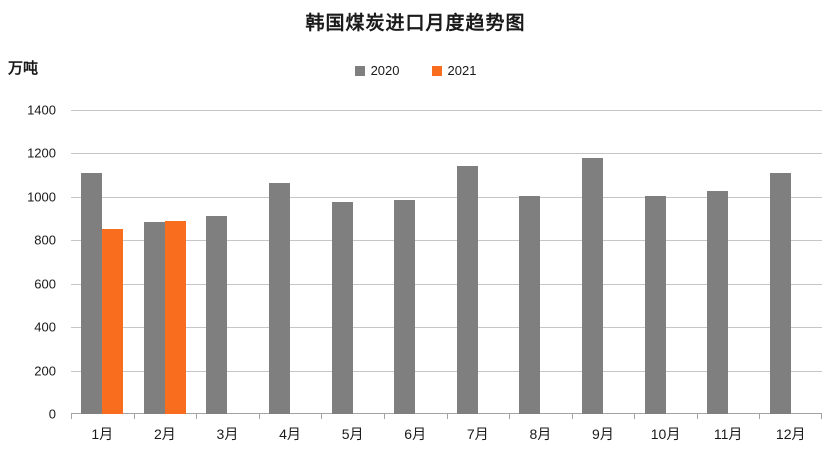  What do you see at coordinates (102, 434) in the screenshot?
I see `x-tick-label-1月: 1月` at bounding box center [102, 434].